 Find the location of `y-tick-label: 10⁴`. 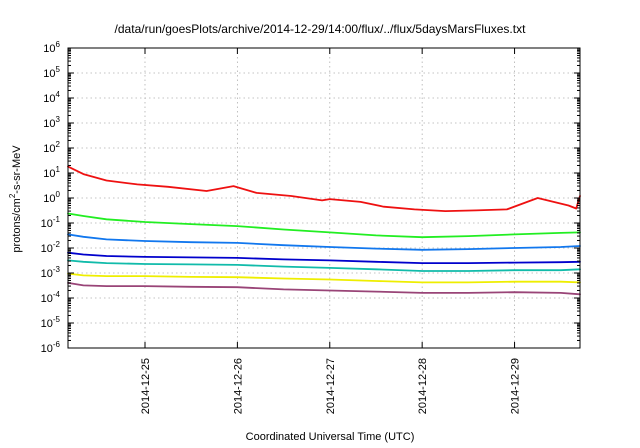

y-tick-label: 10⁴ is located at coordinates (51, 97).